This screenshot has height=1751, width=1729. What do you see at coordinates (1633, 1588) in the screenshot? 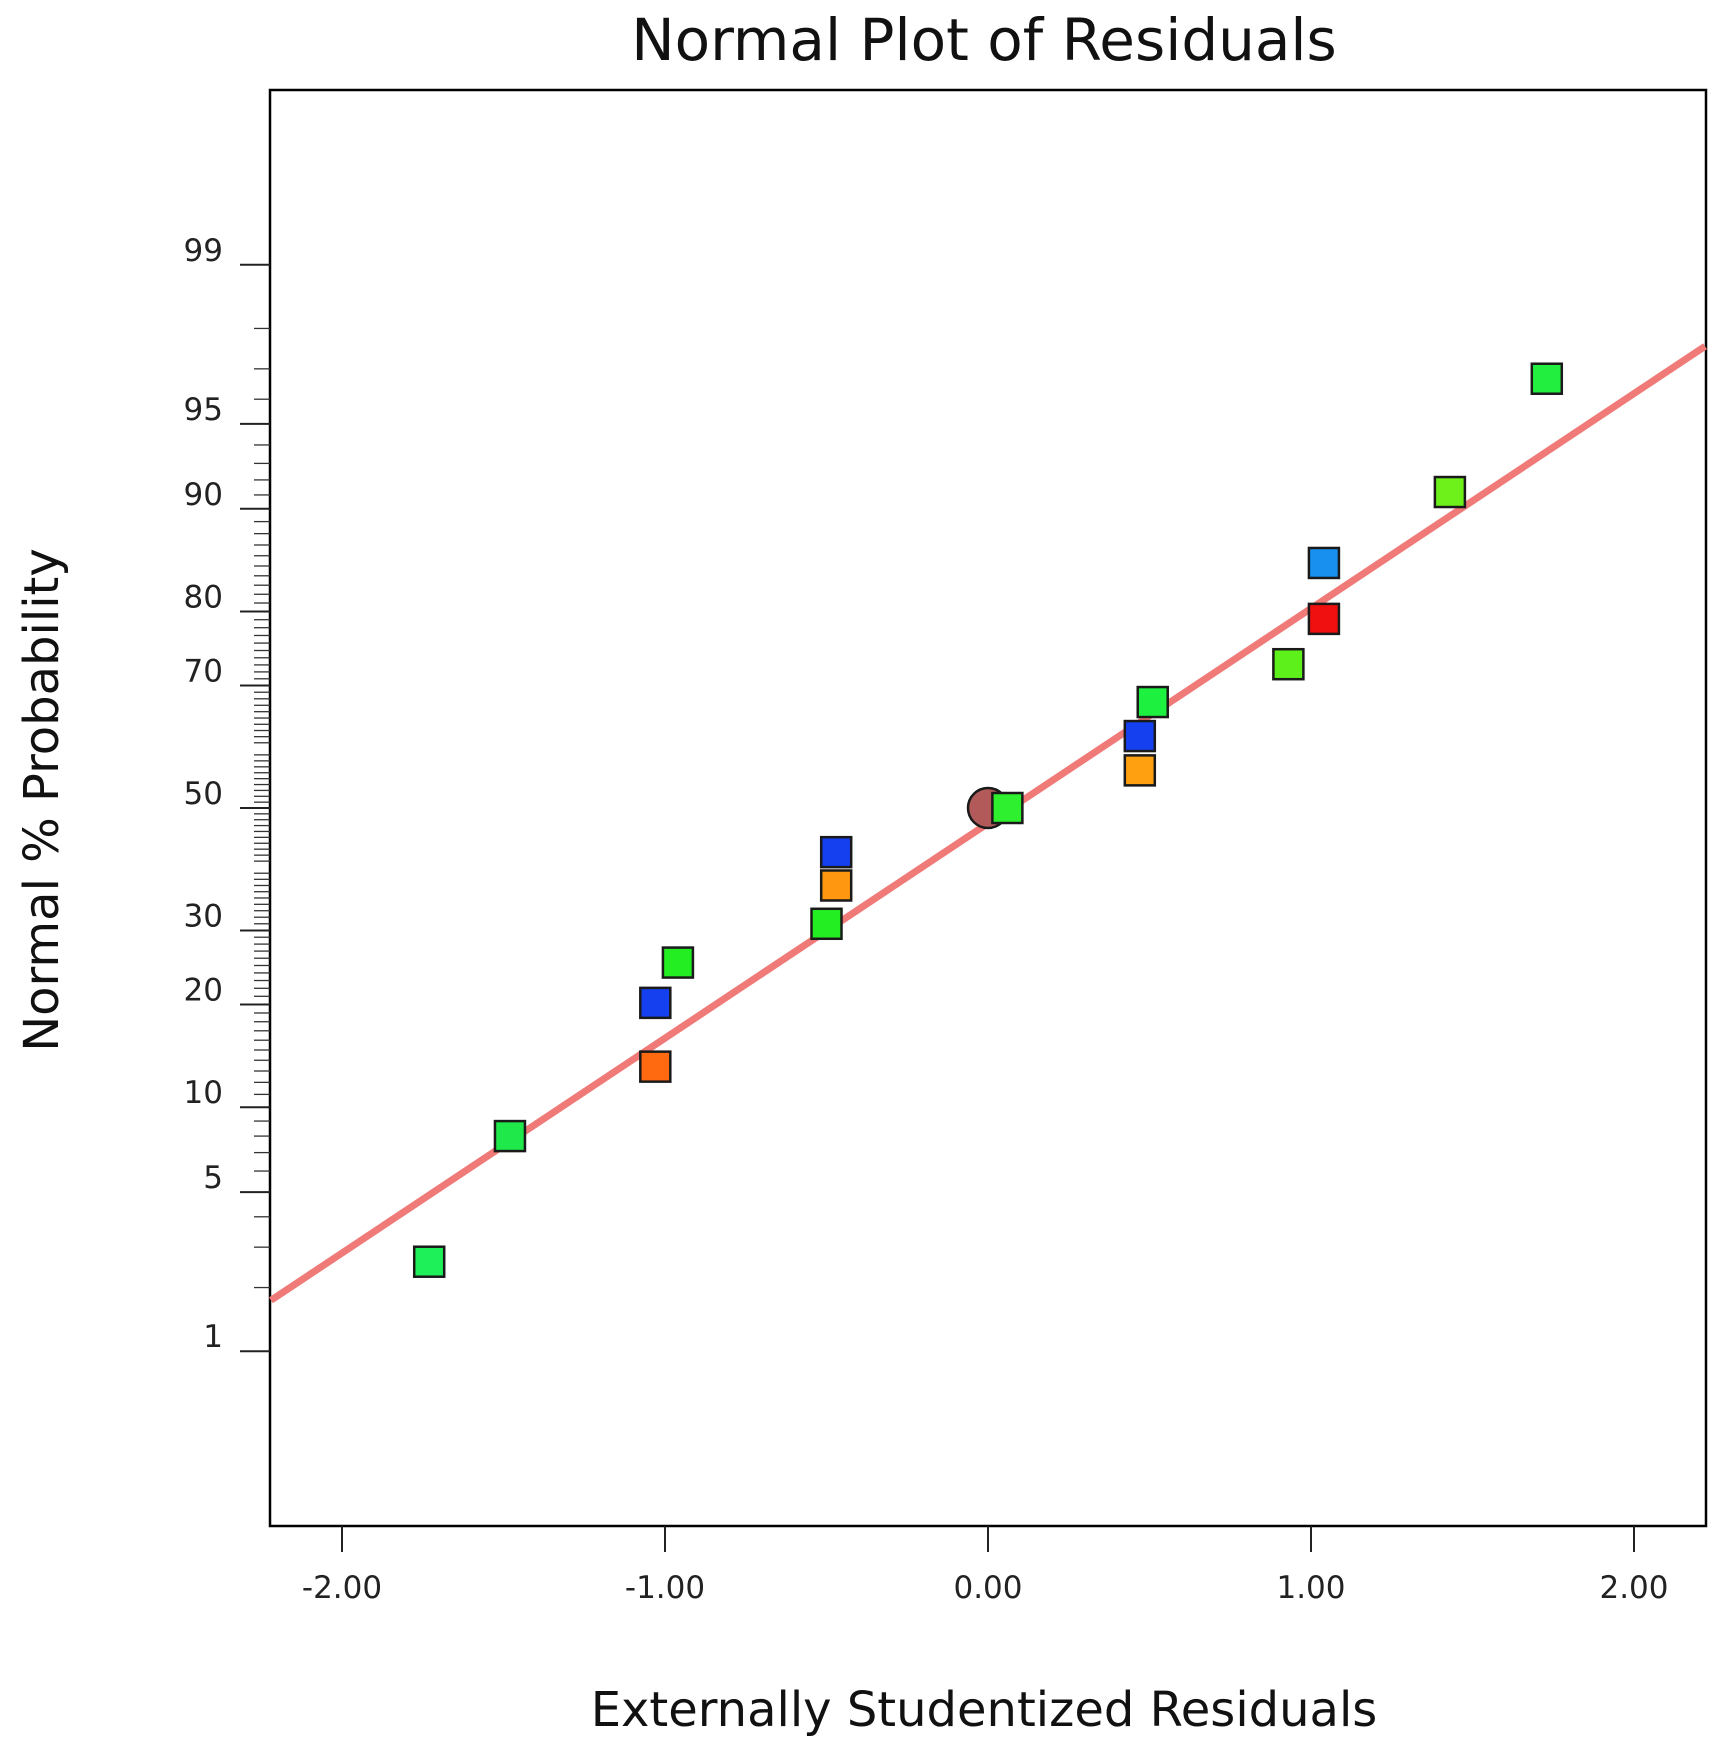
I see `x-tick-label: 2.00` at bounding box center [1633, 1588].